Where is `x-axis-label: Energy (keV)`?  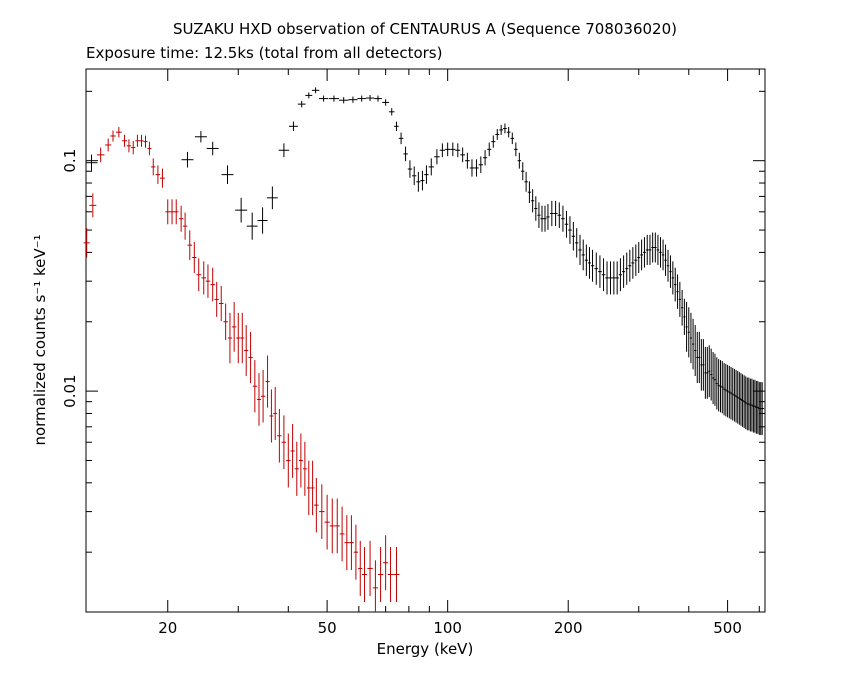 x-axis-label: Energy (keV) is located at coordinates (425, 649).